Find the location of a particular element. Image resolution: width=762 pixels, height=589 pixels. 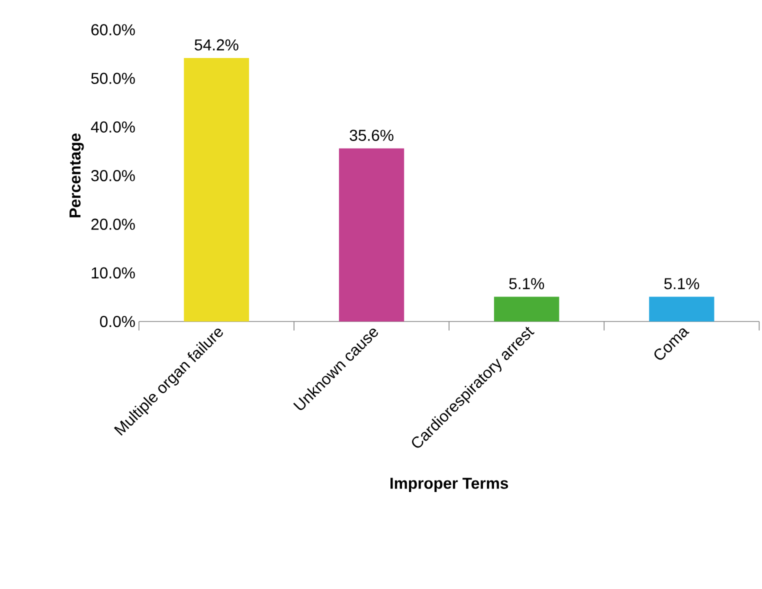

y-axis-title: Percentage is located at coordinates (77, 175).